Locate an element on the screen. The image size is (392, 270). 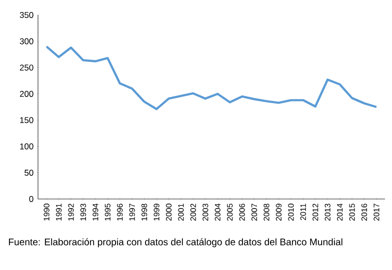
y-tick-label: 350 is located at coordinates (27, 15).